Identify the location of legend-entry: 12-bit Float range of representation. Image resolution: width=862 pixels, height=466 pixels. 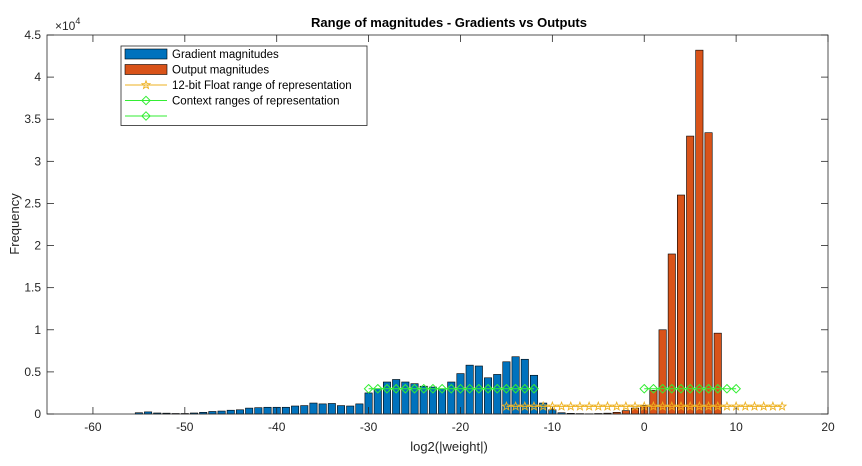
(238, 85).